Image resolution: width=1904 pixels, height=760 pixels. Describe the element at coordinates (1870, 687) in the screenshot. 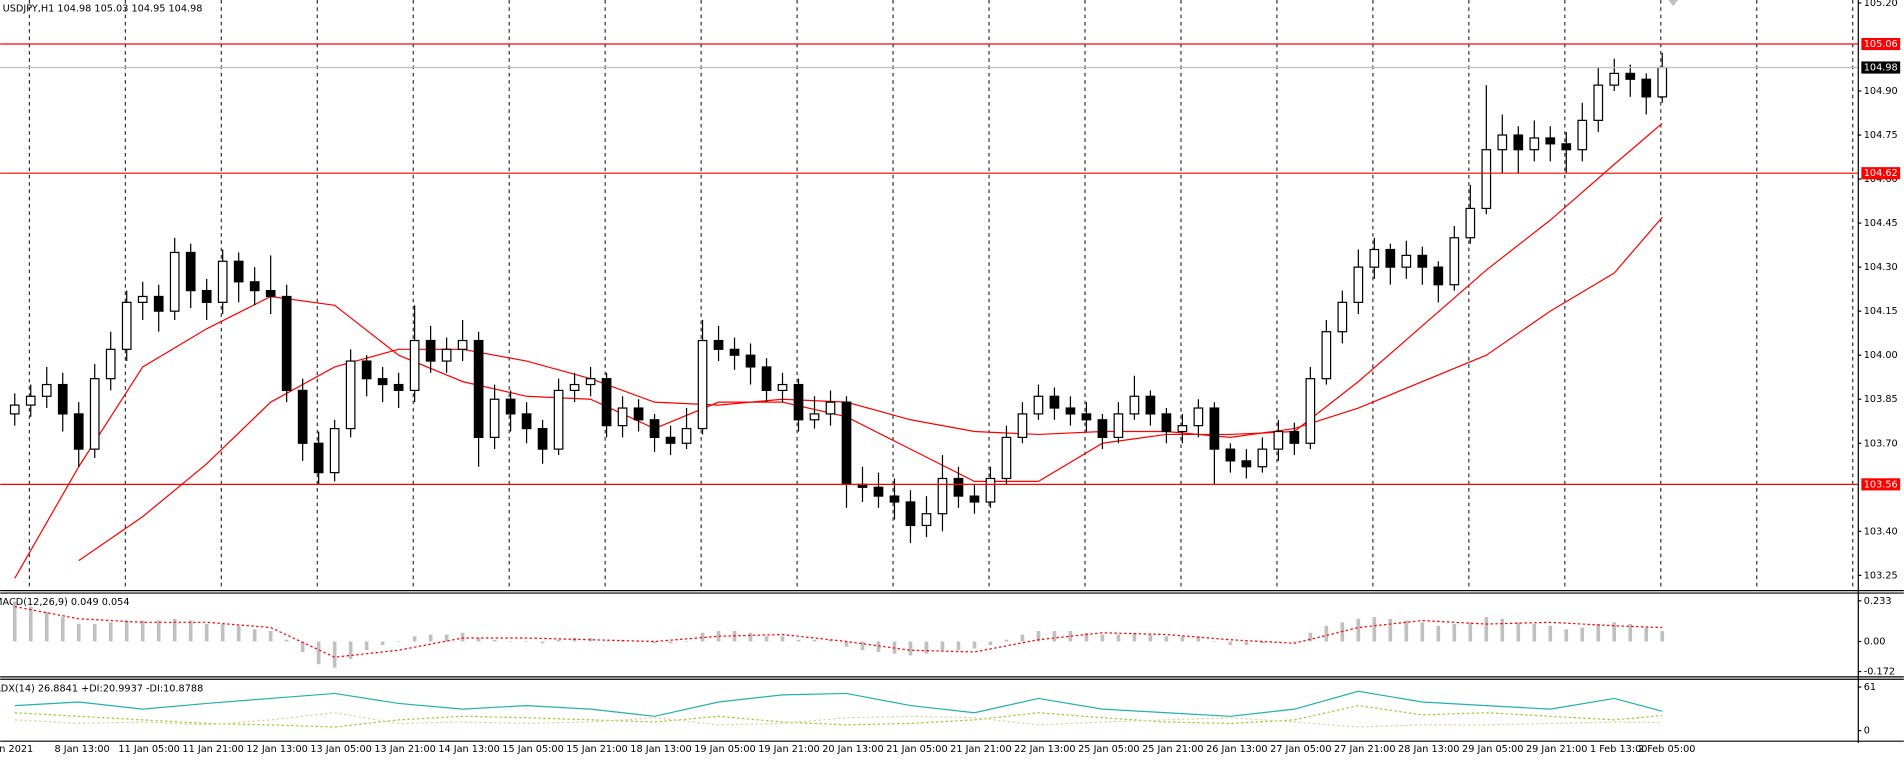

I see `y-tick-label: 61` at that location.